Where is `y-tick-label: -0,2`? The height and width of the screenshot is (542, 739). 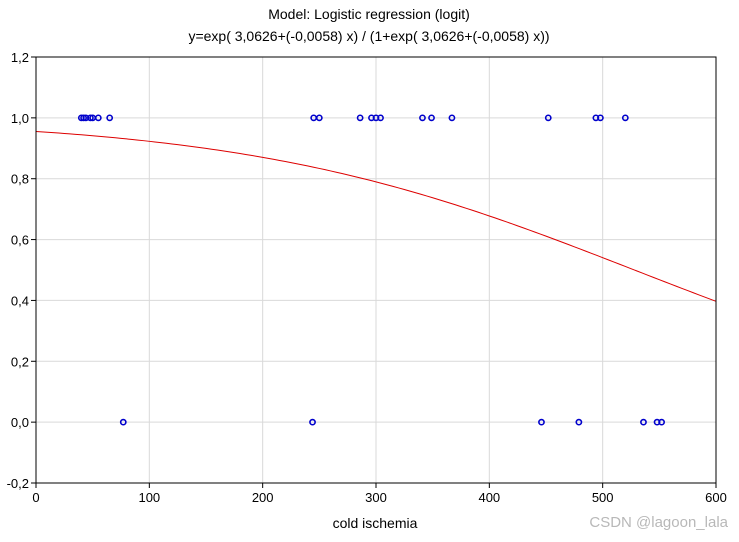
y-tick-label: -0,2 is located at coordinates (18, 483).